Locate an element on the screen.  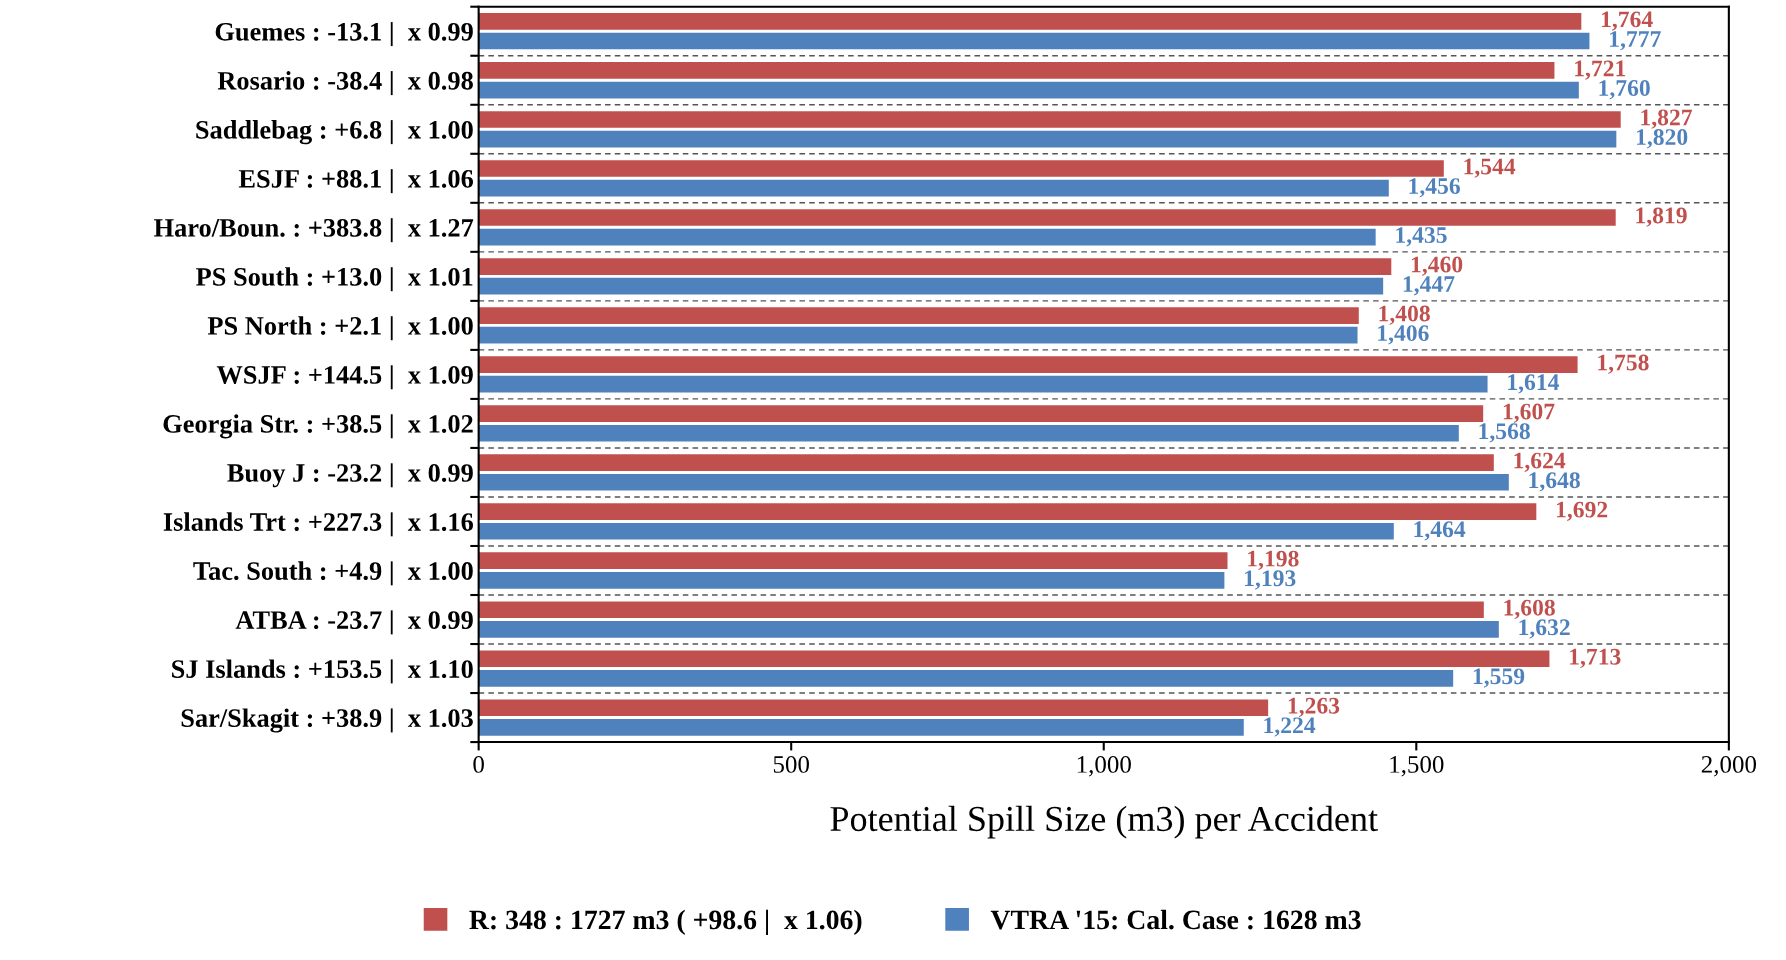
y-tick-label: Haro/Boun. : +383.8 | x 1.27 is located at coordinates (314, 230).